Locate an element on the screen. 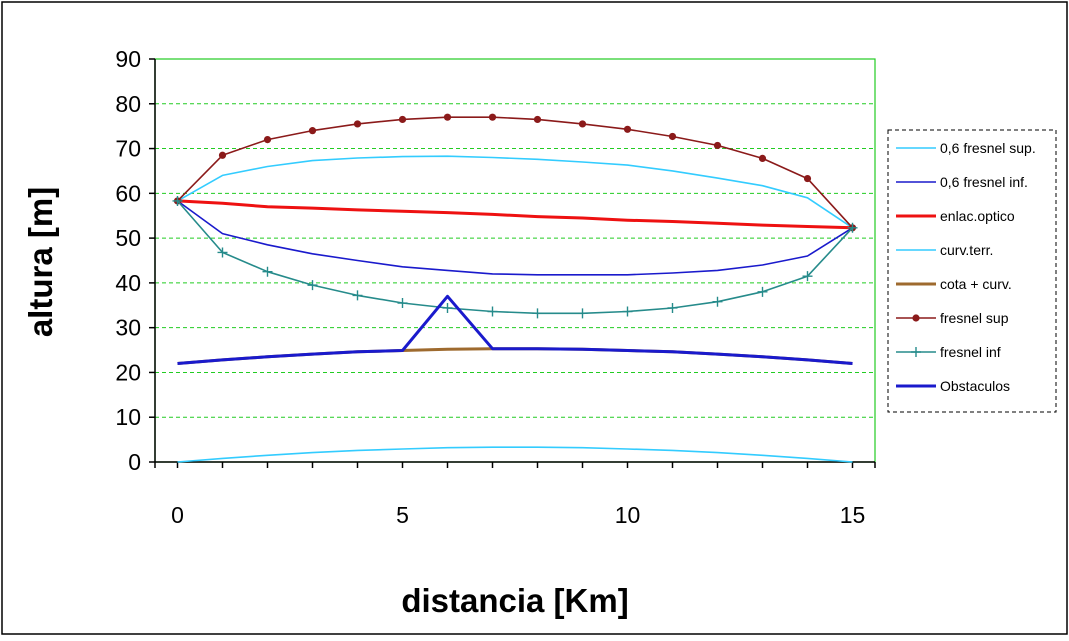 The width and height of the screenshot is (1069, 641). legend-box is located at coordinates (972, 271).